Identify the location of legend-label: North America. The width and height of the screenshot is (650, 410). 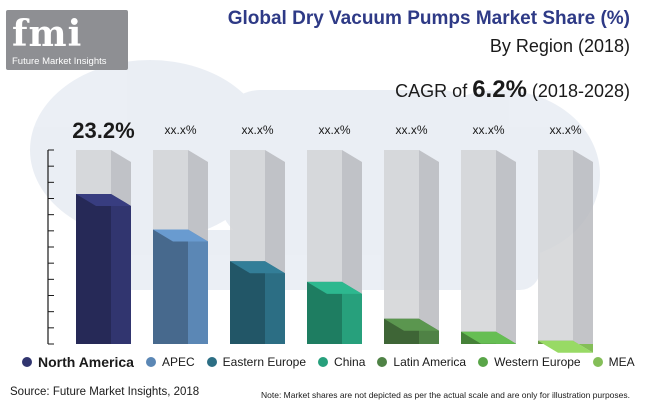
(86, 362).